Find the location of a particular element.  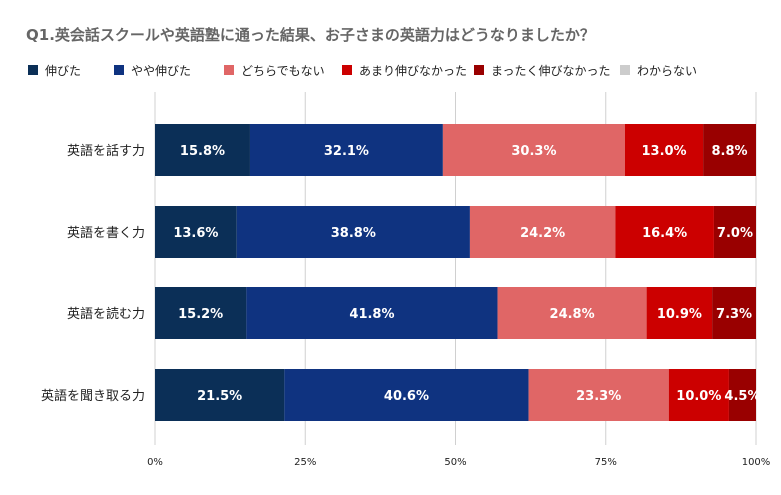

data-label: 24.8% is located at coordinates (572, 314).